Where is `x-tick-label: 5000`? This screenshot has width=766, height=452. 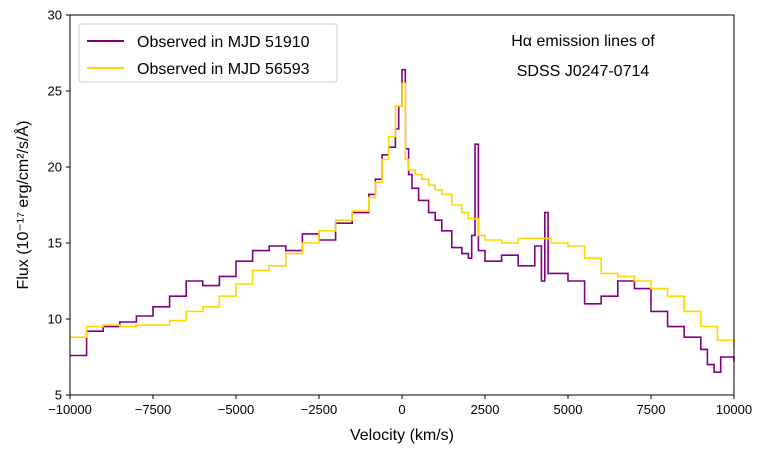 x-tick-label: 5000 is located at coordinates (568, 409).